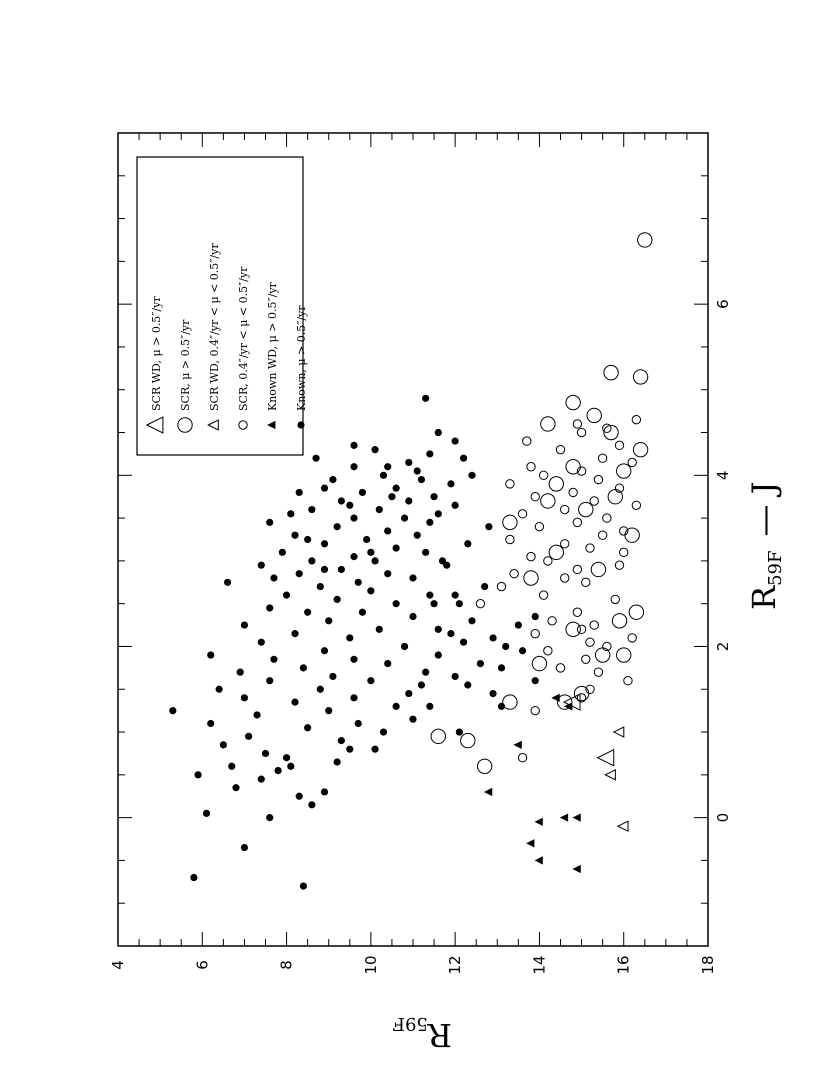 Image resolution: width=830 pixels, height=1076 pixels. I want to click on legend-box, so click(220, 306).